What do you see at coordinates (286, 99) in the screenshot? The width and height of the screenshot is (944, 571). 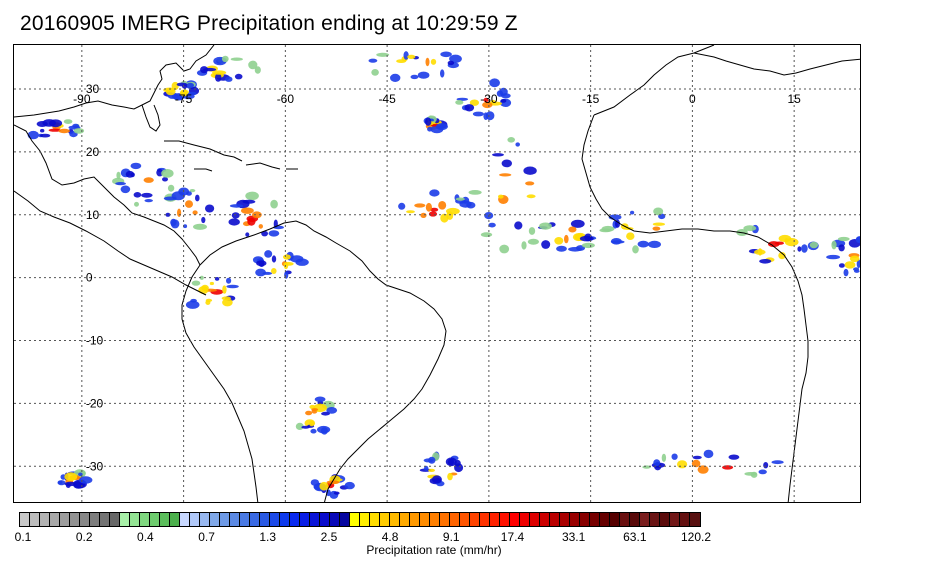 I see `longitude-label: -60` at bounding box center [286, 99].